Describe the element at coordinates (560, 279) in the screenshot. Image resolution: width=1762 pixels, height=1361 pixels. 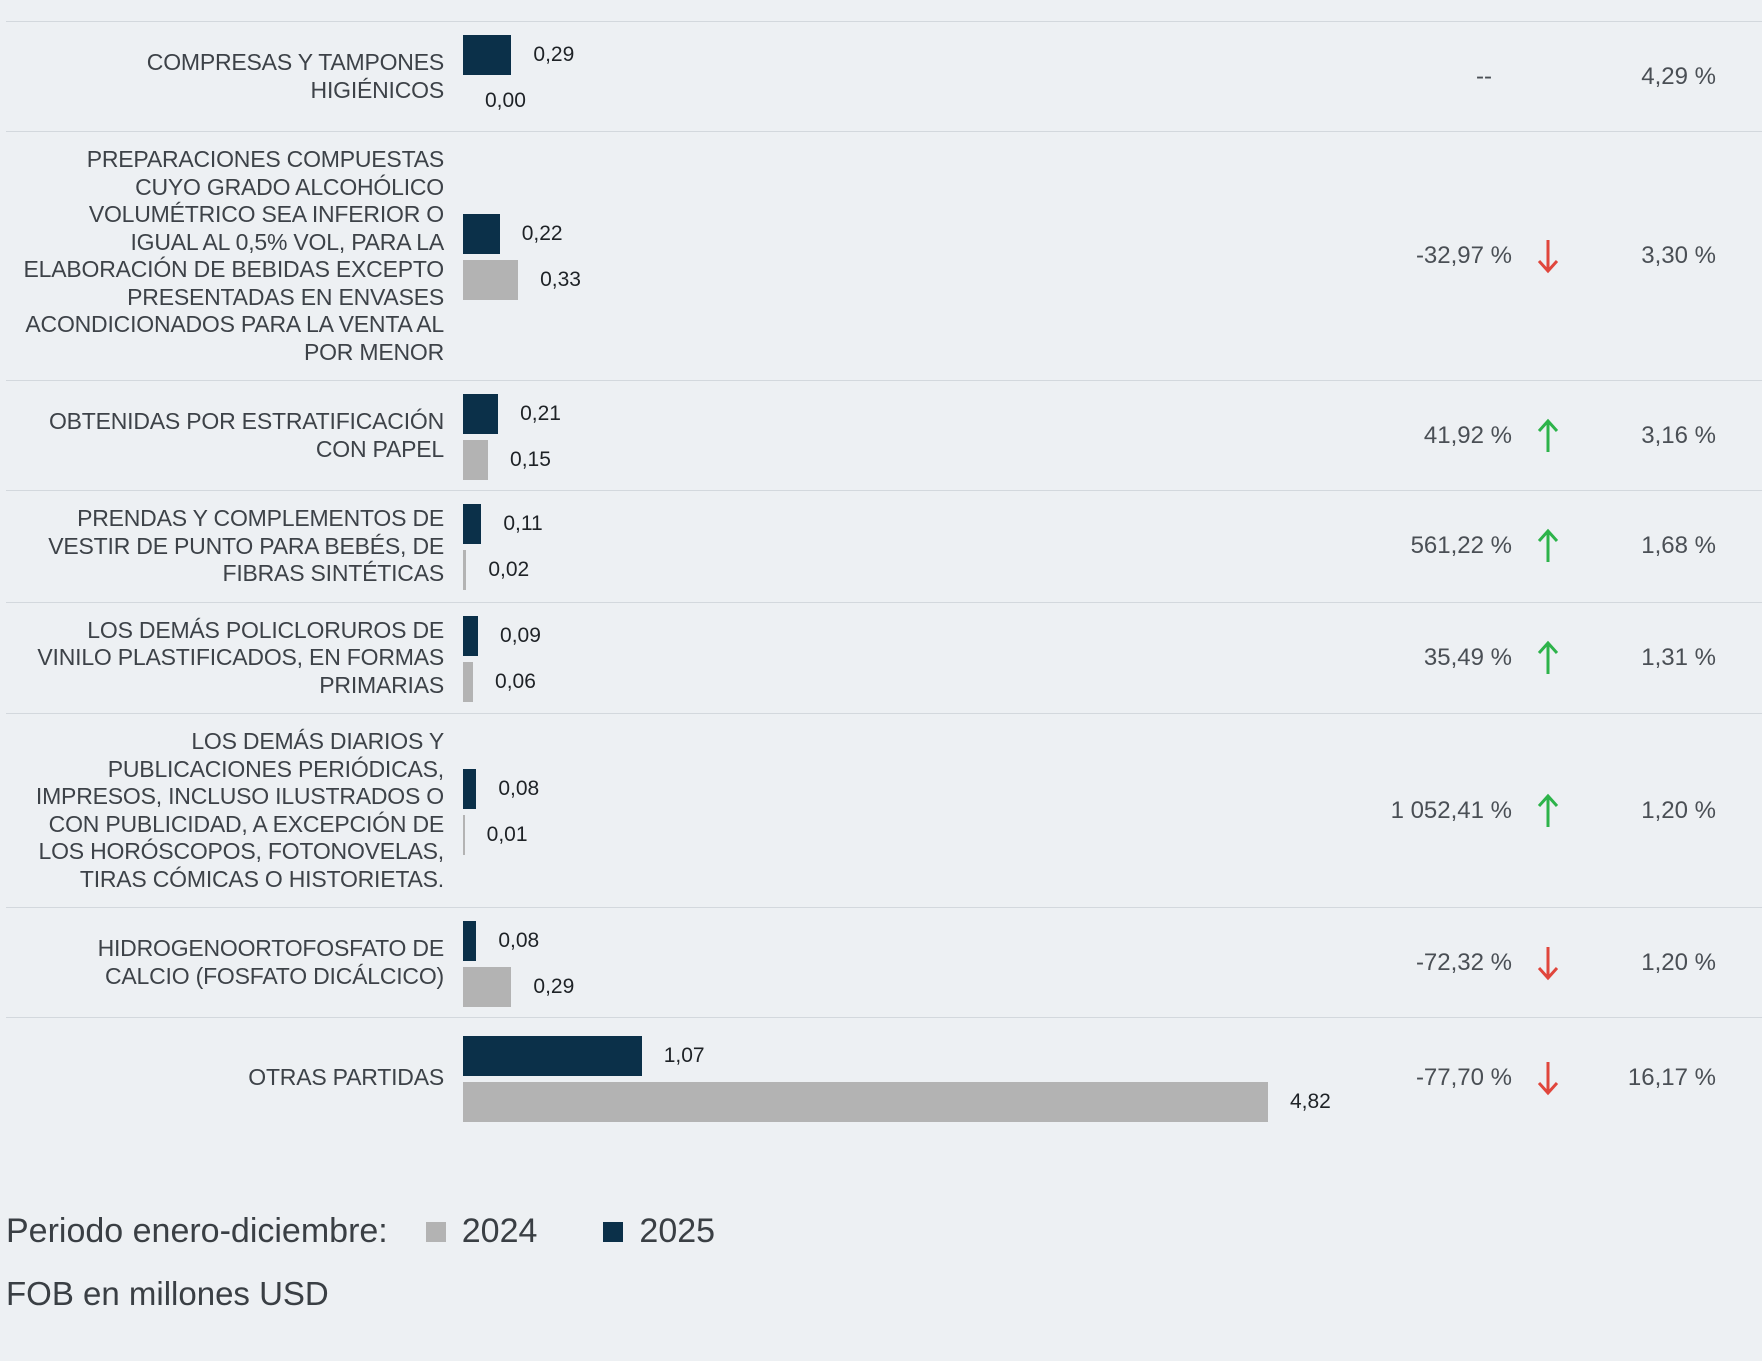
I see `bar-value-label: 0,33` at that location.